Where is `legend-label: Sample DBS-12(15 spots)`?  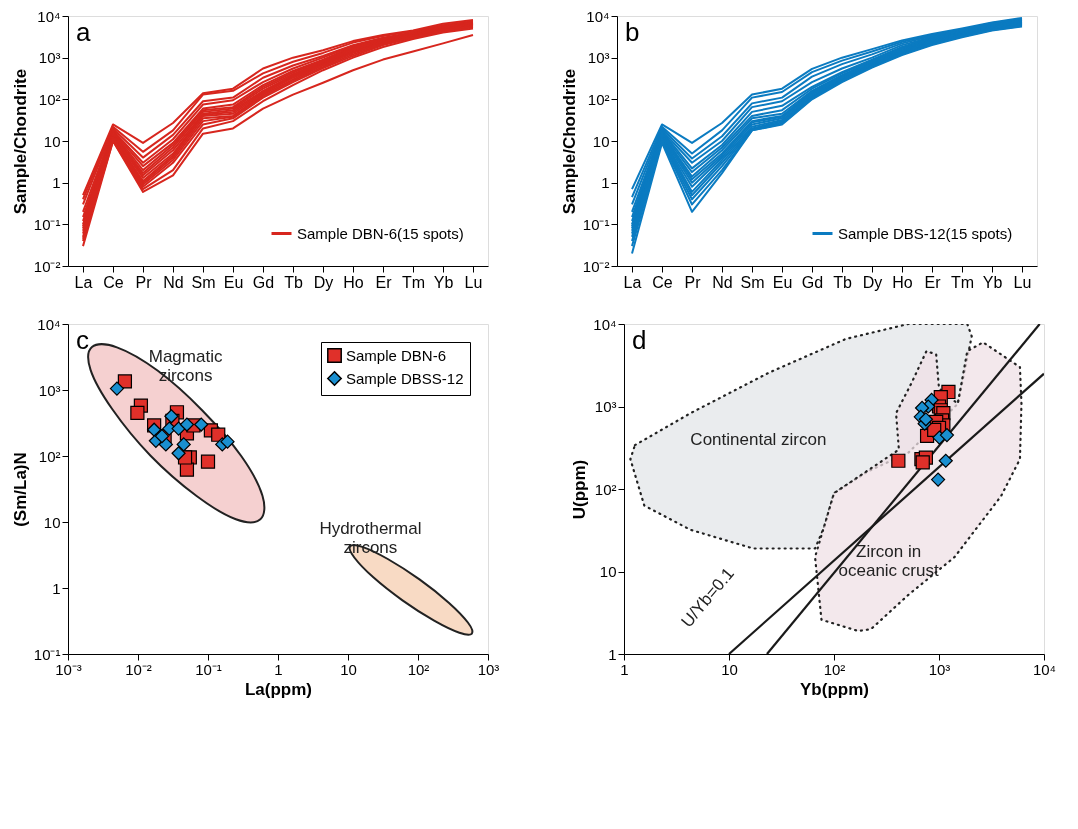 legend-label: Sample DBS-12(15 spots) is located at coordinates (925, 233).